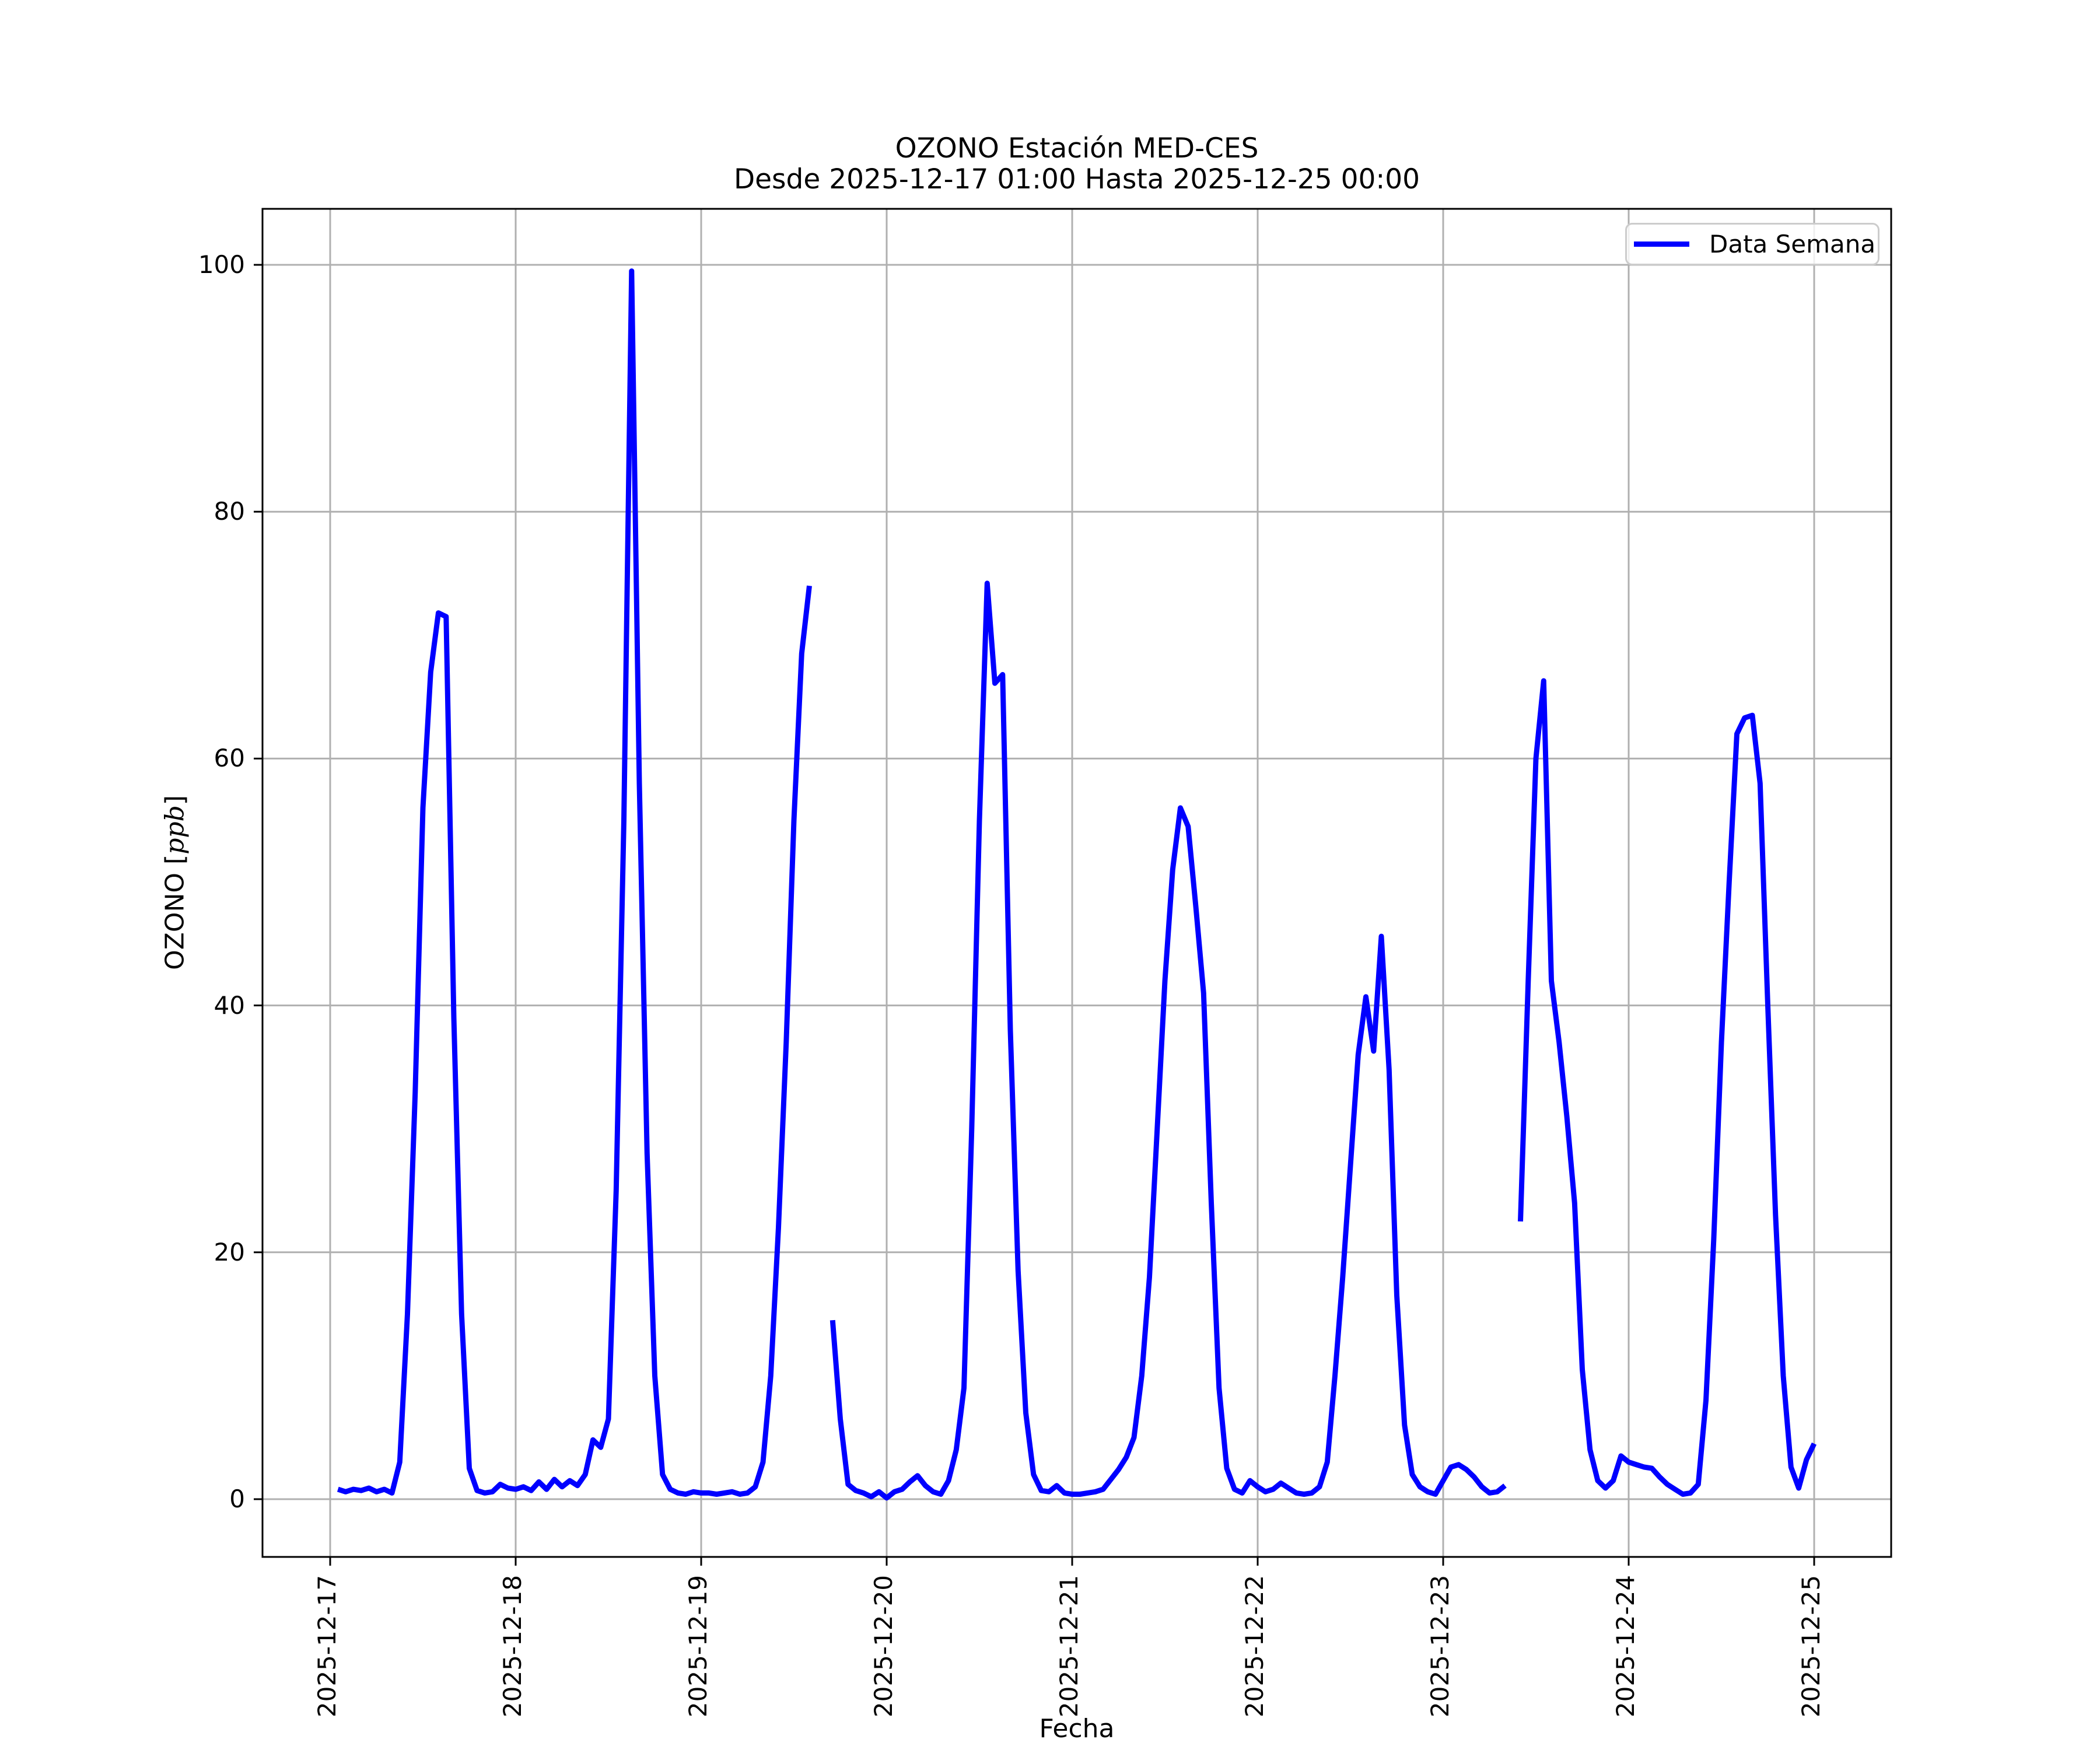  What do you see at coordinates (229, 758) in the screenshot?
I see `y-tick-label: 60` at bounding box center [229, 758].